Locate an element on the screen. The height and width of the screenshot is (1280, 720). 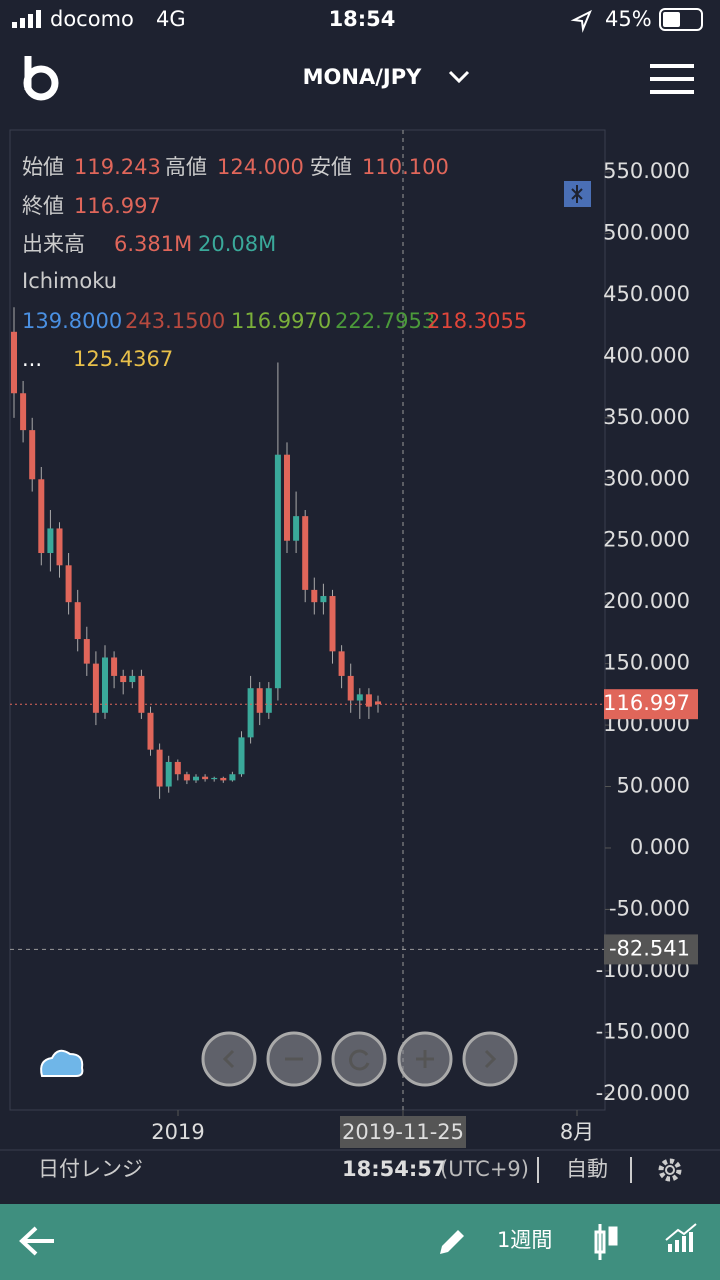
mode: 自動 is located at coordinates (587, 1169).